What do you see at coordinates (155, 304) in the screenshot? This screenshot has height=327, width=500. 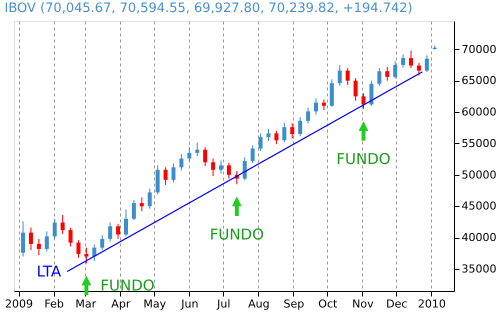 I see `x-tick-label: May` at bounding box center [155, 304].